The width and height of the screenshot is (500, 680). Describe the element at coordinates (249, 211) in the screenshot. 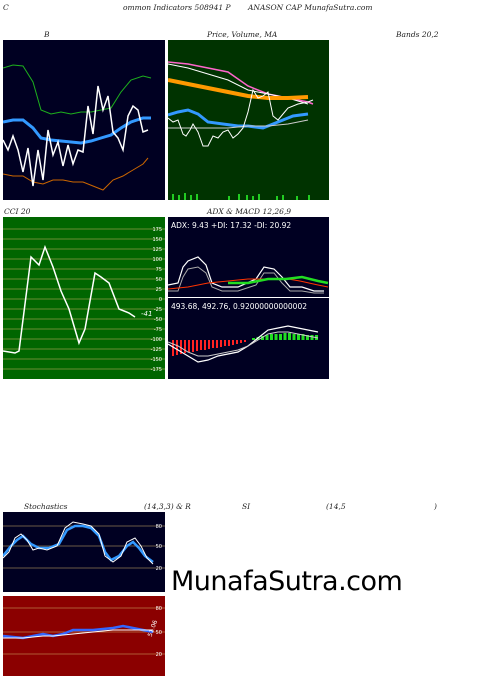

I see `adx-macd-label: ADX & MACD 12,26,9` at that location.